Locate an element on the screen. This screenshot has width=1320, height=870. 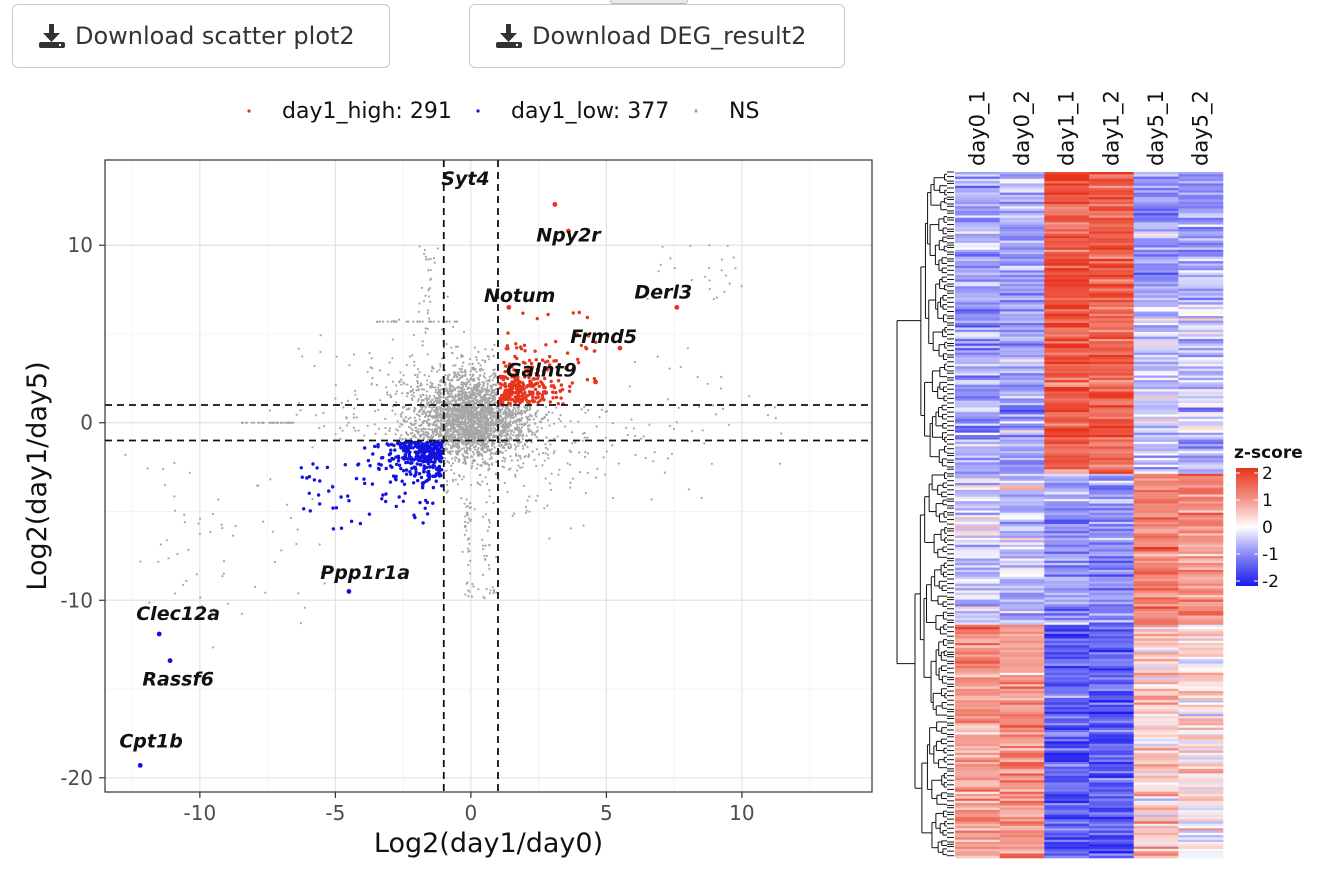
y-tick-label: -10 is located at coordinates (76, 600).